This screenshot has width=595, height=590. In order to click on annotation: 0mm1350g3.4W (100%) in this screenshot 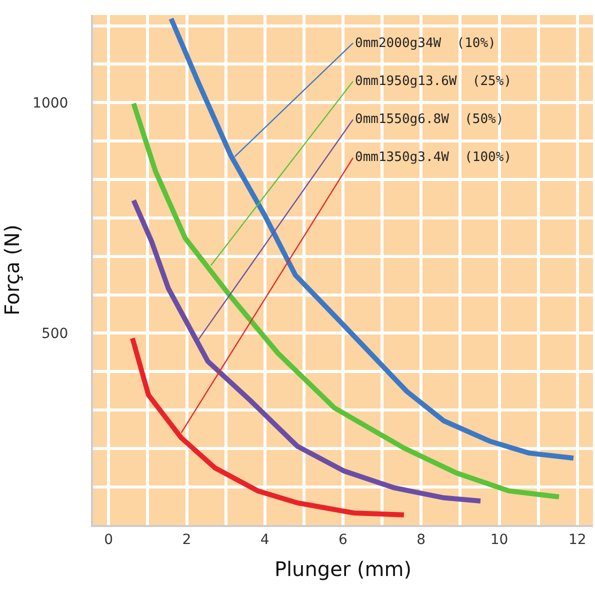, I will do `click(433, 157)`.